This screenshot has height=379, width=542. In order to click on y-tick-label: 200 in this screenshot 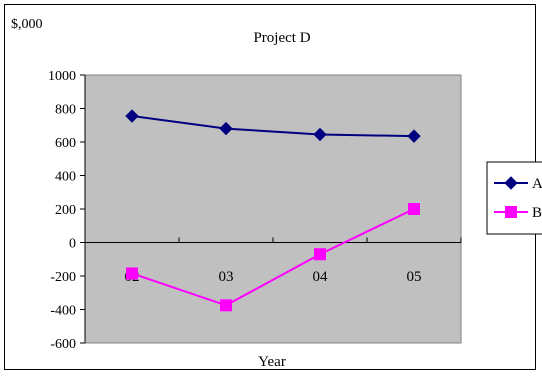, I will do `click(65, 210)`.